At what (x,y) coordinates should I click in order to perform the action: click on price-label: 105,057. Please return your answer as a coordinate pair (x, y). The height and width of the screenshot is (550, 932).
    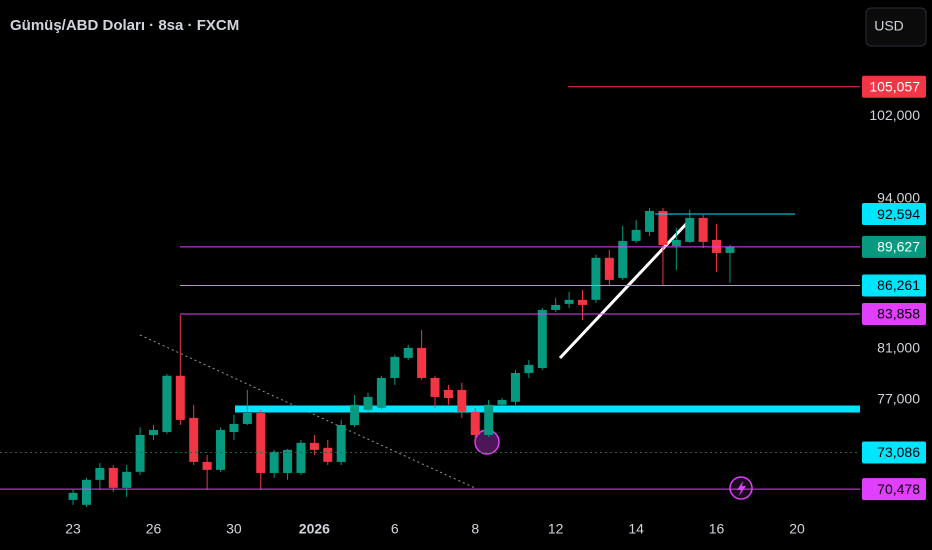
    Looking at the image, I should click on (894, 86).